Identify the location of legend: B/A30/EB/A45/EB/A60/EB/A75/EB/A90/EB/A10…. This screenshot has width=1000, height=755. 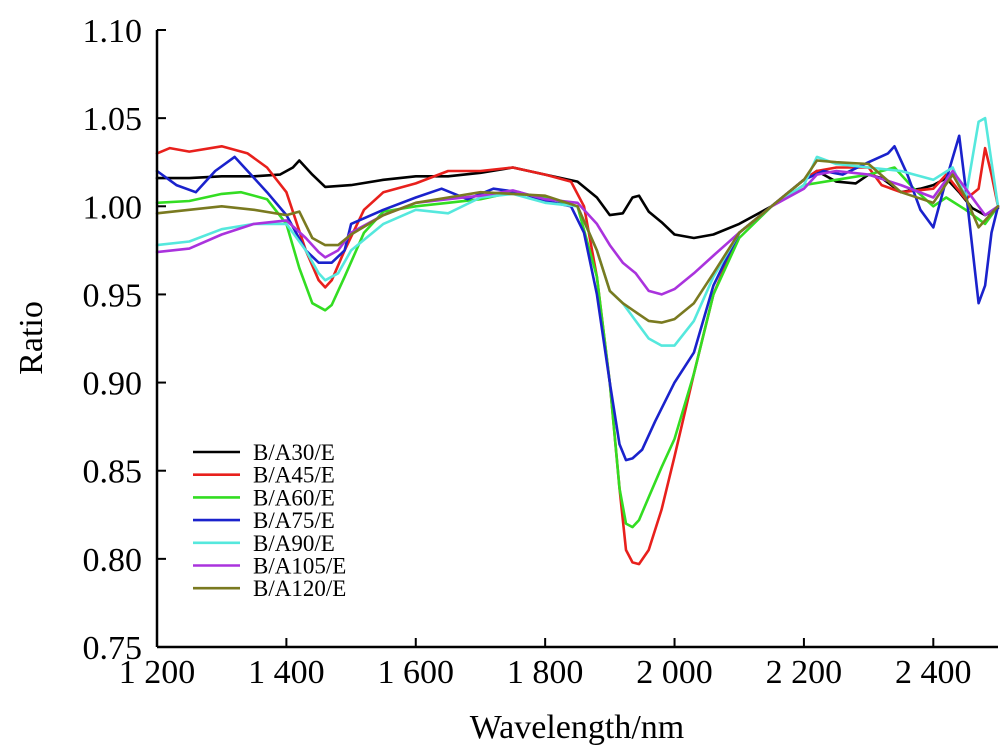
(269, 520).